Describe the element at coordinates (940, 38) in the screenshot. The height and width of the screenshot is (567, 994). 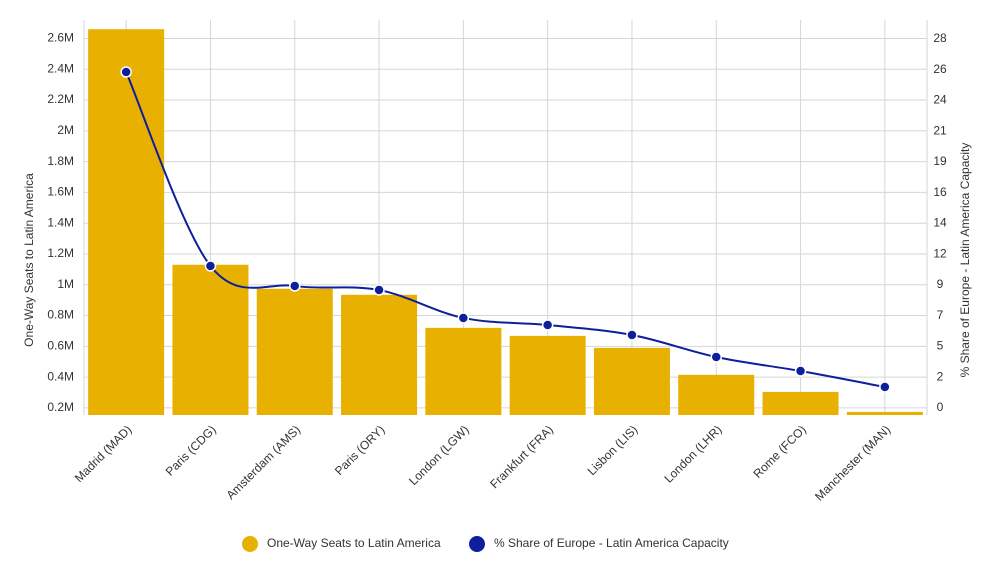
I see `y2-tick-label: 28` at that location.